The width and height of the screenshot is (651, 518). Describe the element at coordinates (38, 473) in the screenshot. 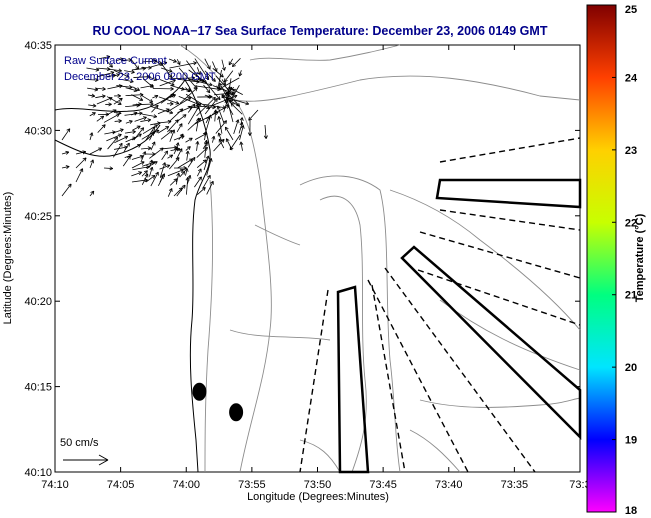

I see `y-tick-label: 40:10` at that location.